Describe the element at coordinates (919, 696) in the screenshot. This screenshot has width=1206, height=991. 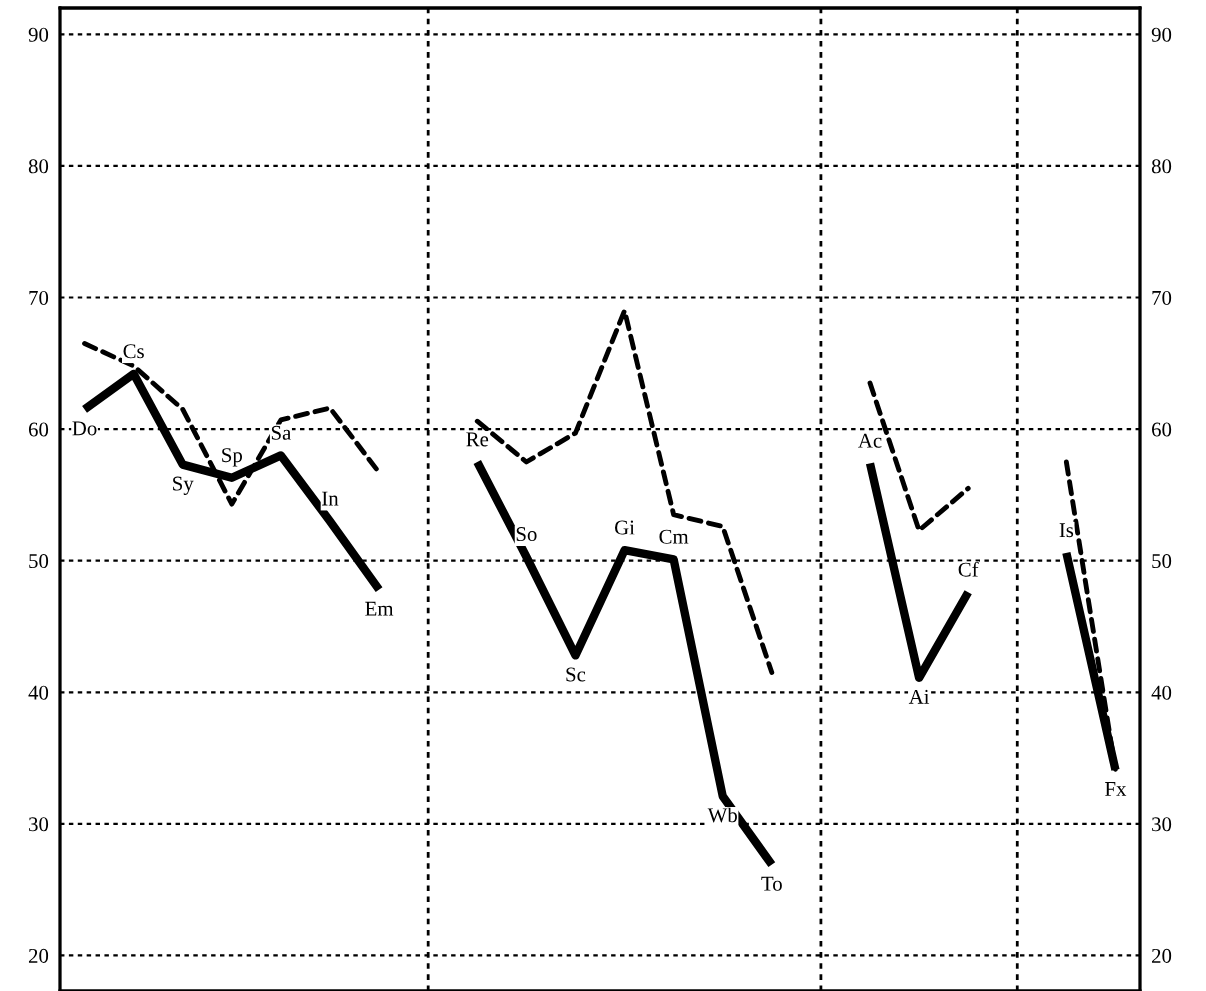
I see `data-label: Ai` at that location.